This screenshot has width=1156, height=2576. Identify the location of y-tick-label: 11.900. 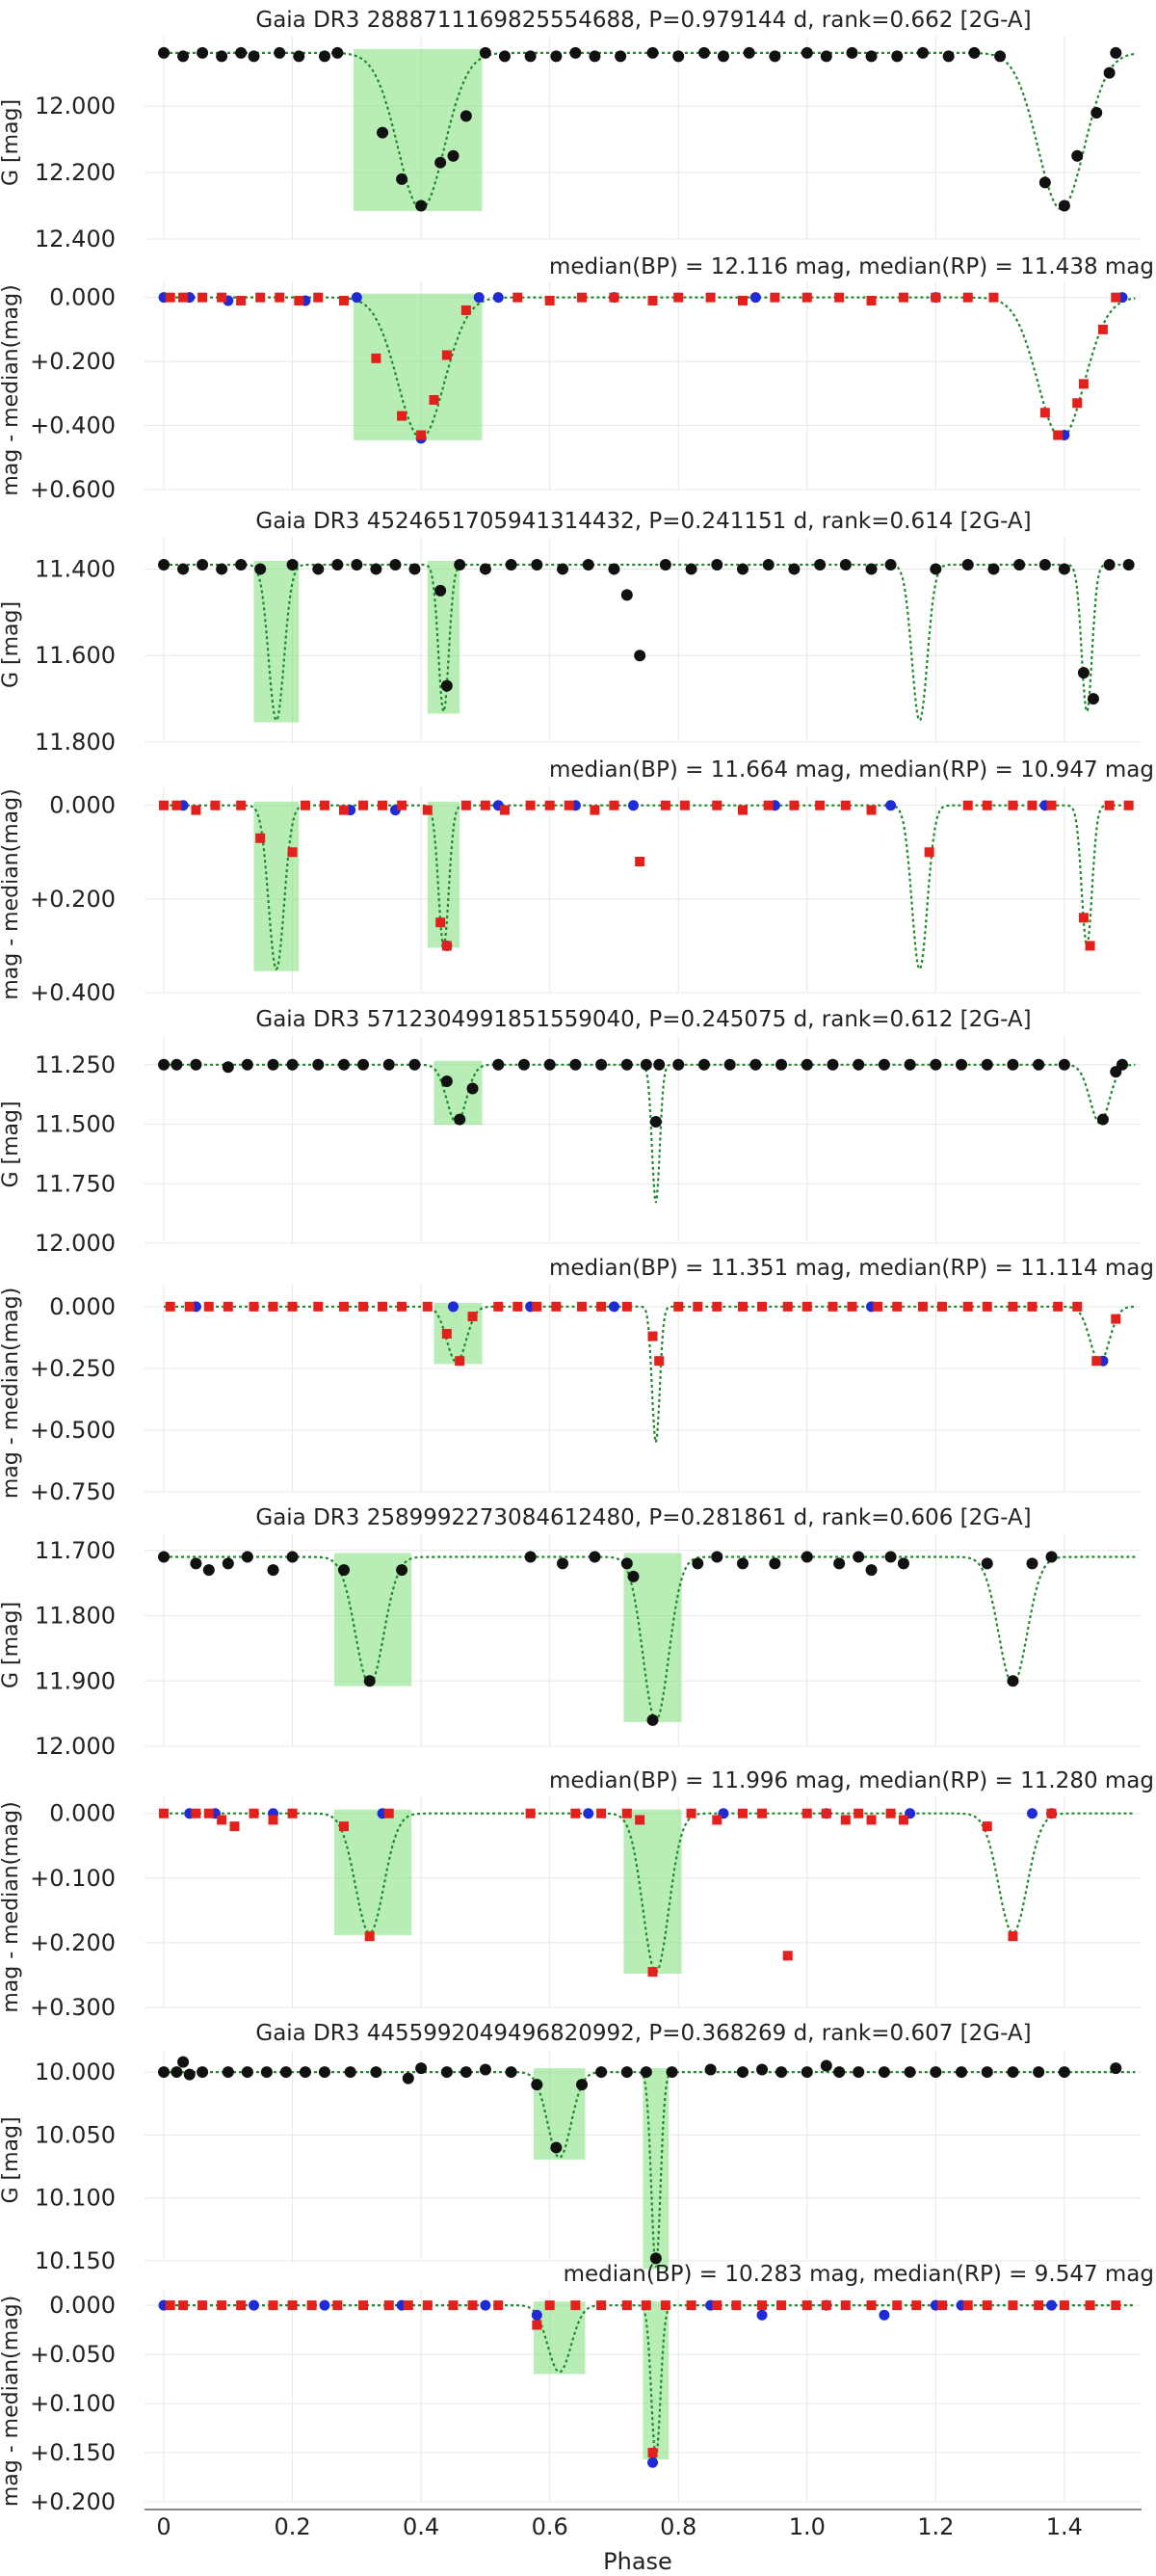
(75, 1680).